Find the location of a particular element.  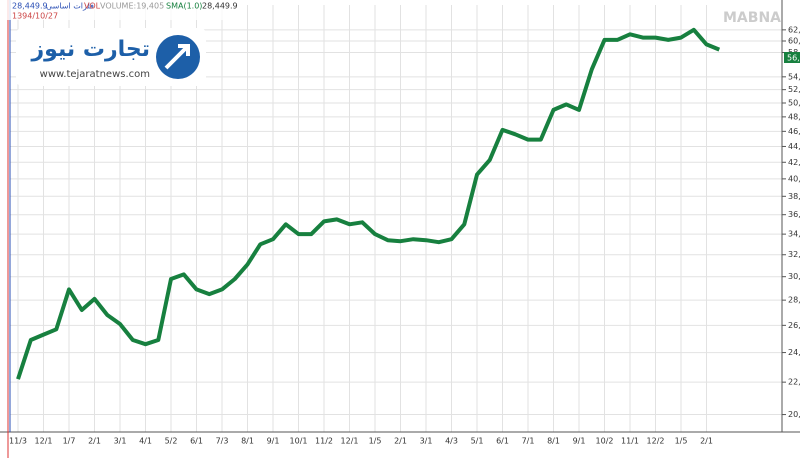

header-sma: SMA(1.0) is located at coordinates (184, 6).